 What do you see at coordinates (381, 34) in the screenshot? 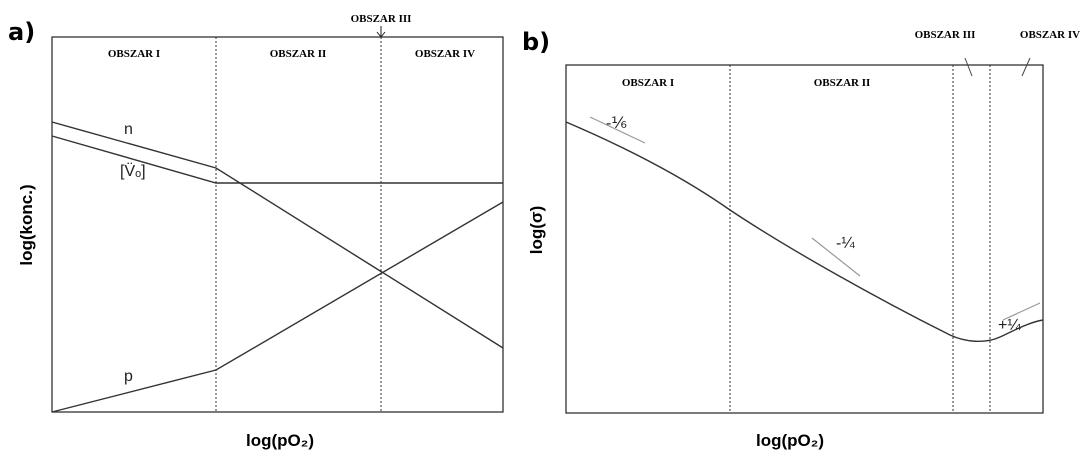
I see `arrow-head` at bounding box center [381, 34].